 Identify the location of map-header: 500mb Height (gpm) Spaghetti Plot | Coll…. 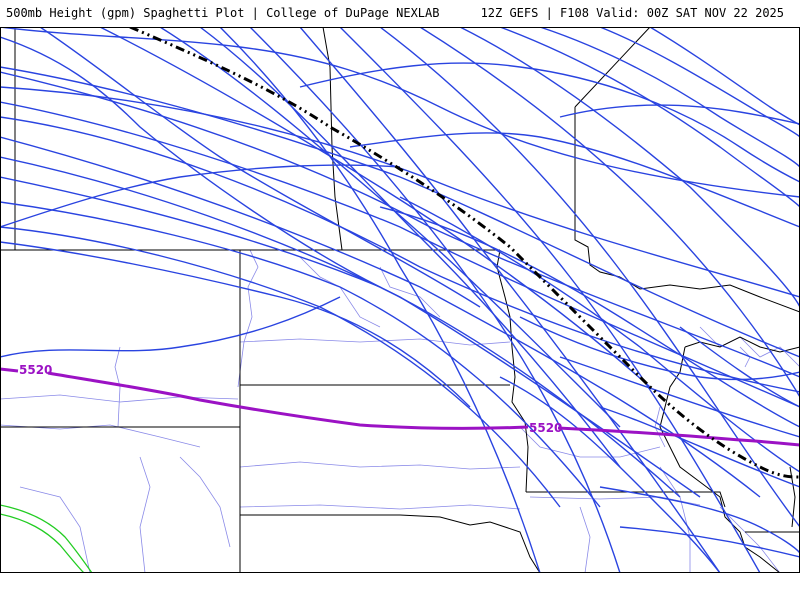
(400, 13).